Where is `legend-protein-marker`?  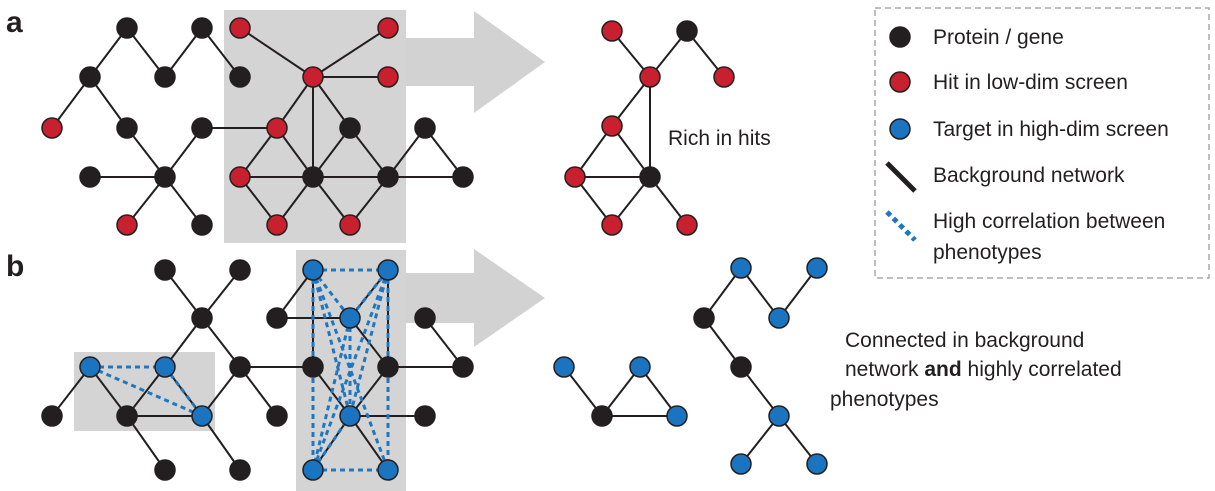 legend-protein-marker is located at coordinates (900, 37).